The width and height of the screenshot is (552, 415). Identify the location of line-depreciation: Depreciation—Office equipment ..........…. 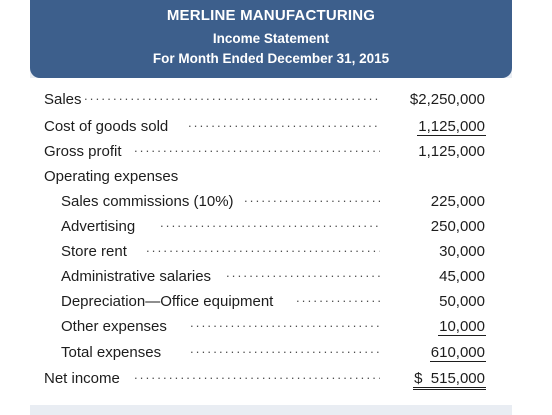
(271, 303).